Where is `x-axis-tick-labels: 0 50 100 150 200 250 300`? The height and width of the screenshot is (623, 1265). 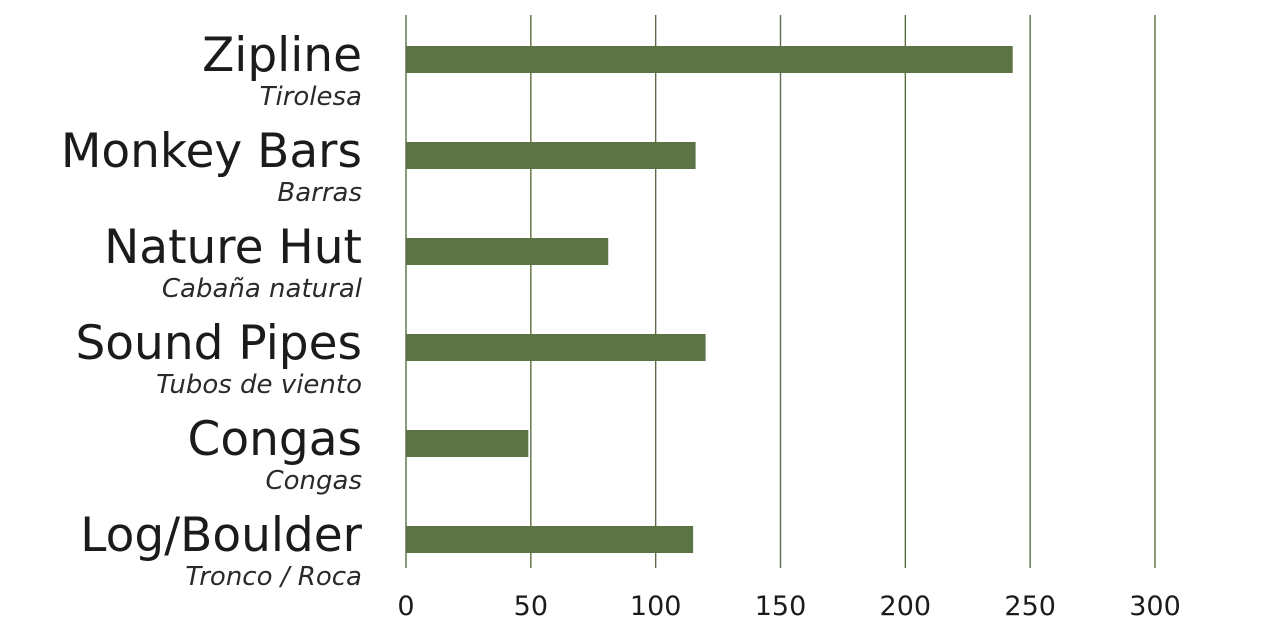
x-axis-tick-labels: 0 50 100 150 200 250 300 is located at coordinates (788, 606).